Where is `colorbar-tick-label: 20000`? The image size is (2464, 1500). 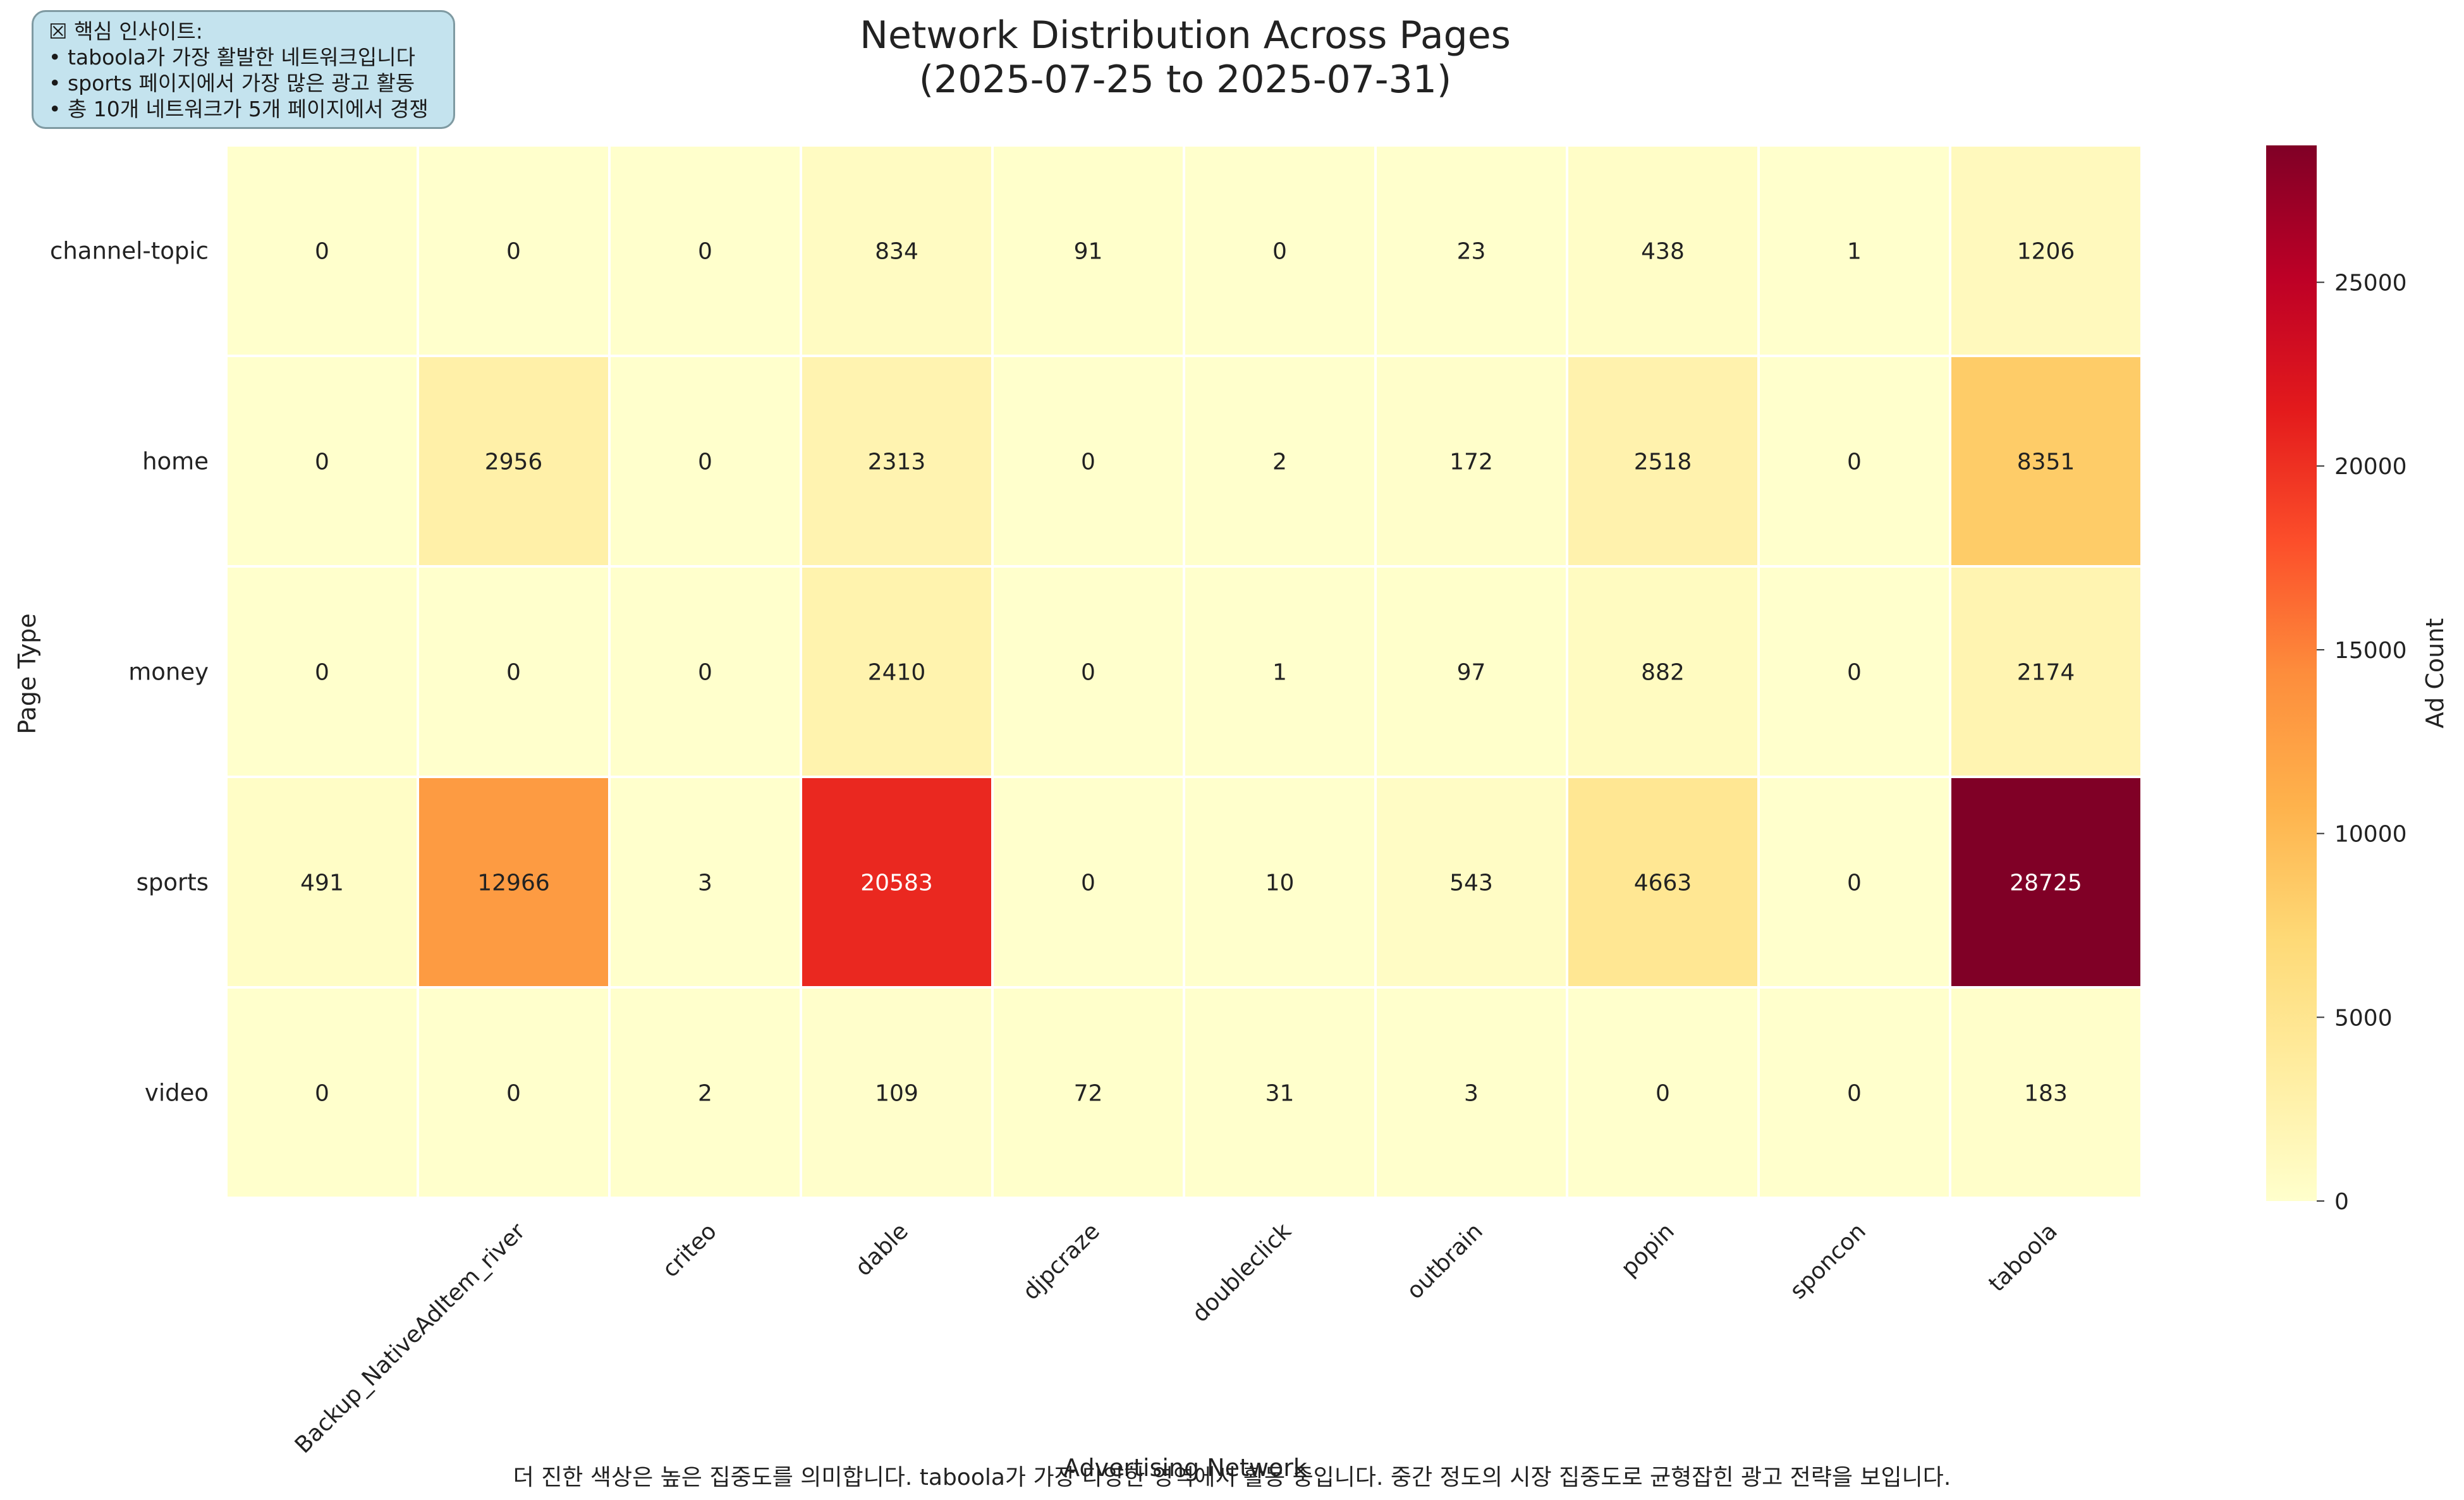 colorbar-tick-label: 20000 is located at coordinates (2370, 467).